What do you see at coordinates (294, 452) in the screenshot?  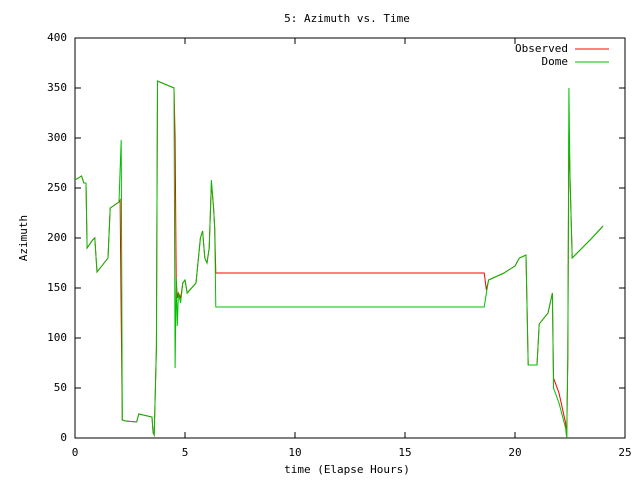 I see `x-tick-label: 10` at bounding box center [294, 452].